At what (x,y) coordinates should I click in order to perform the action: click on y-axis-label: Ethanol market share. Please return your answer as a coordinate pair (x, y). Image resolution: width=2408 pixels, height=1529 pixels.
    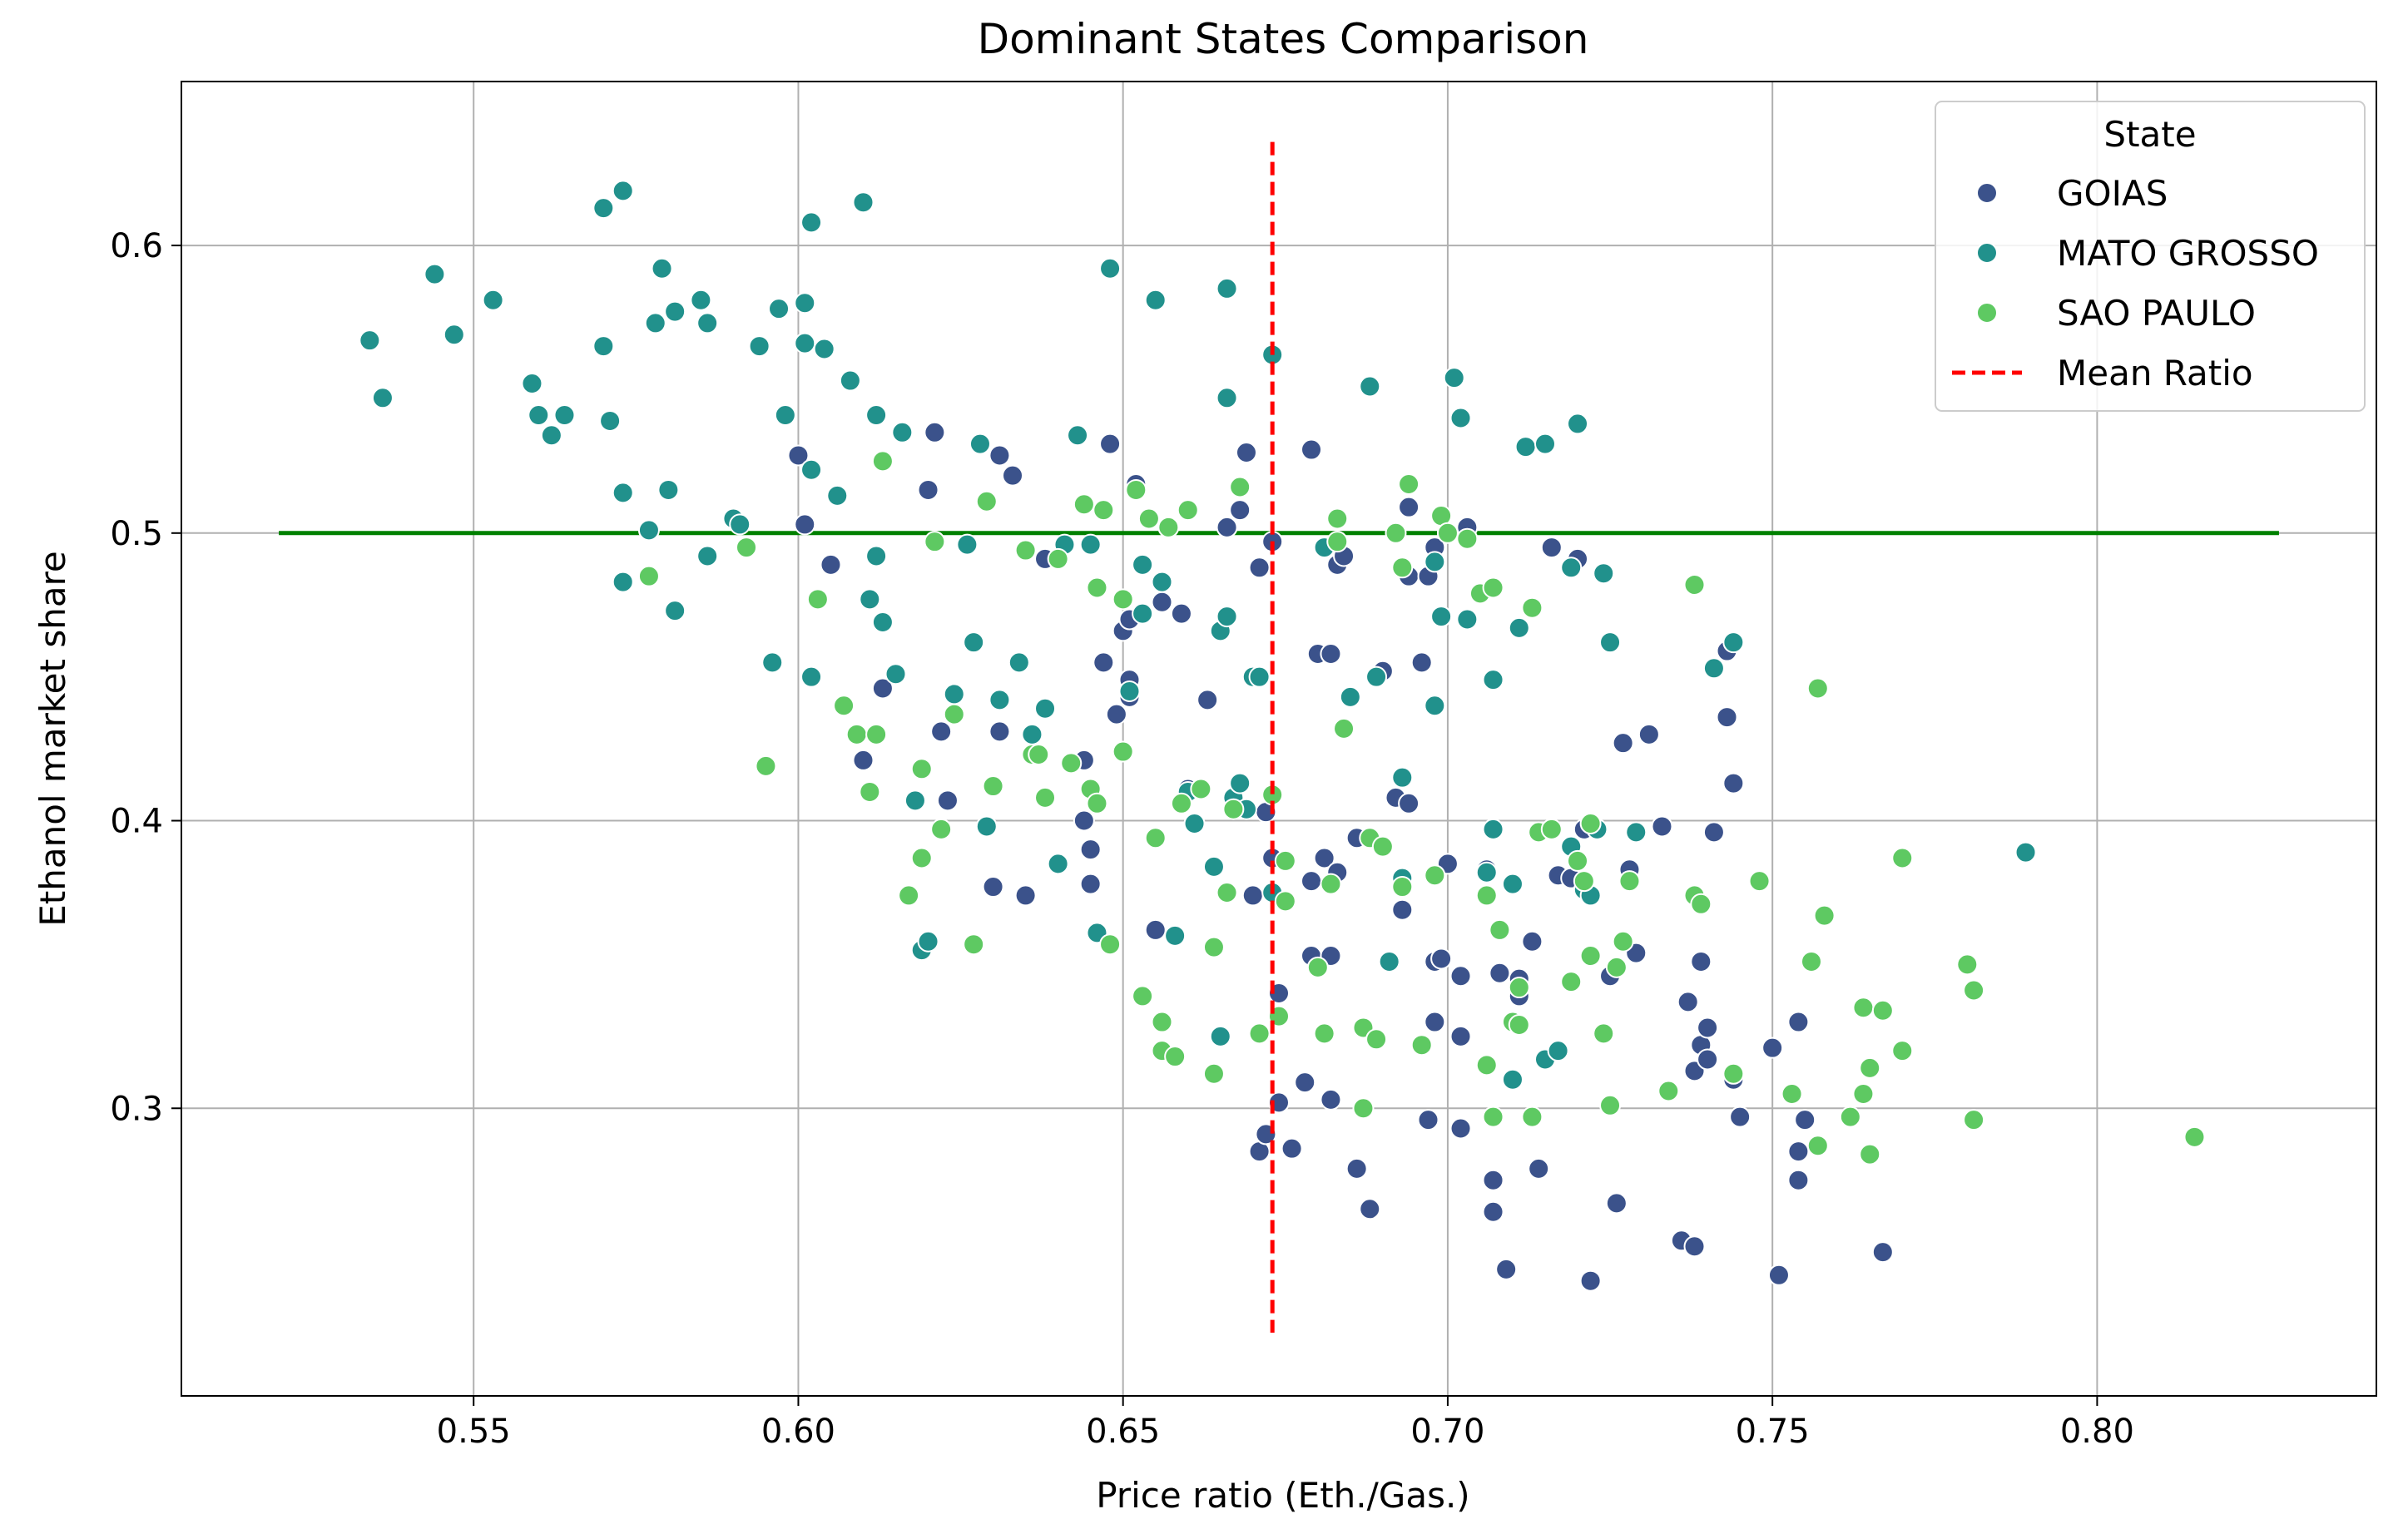
    Looking at the image, I should click on (53, 739).